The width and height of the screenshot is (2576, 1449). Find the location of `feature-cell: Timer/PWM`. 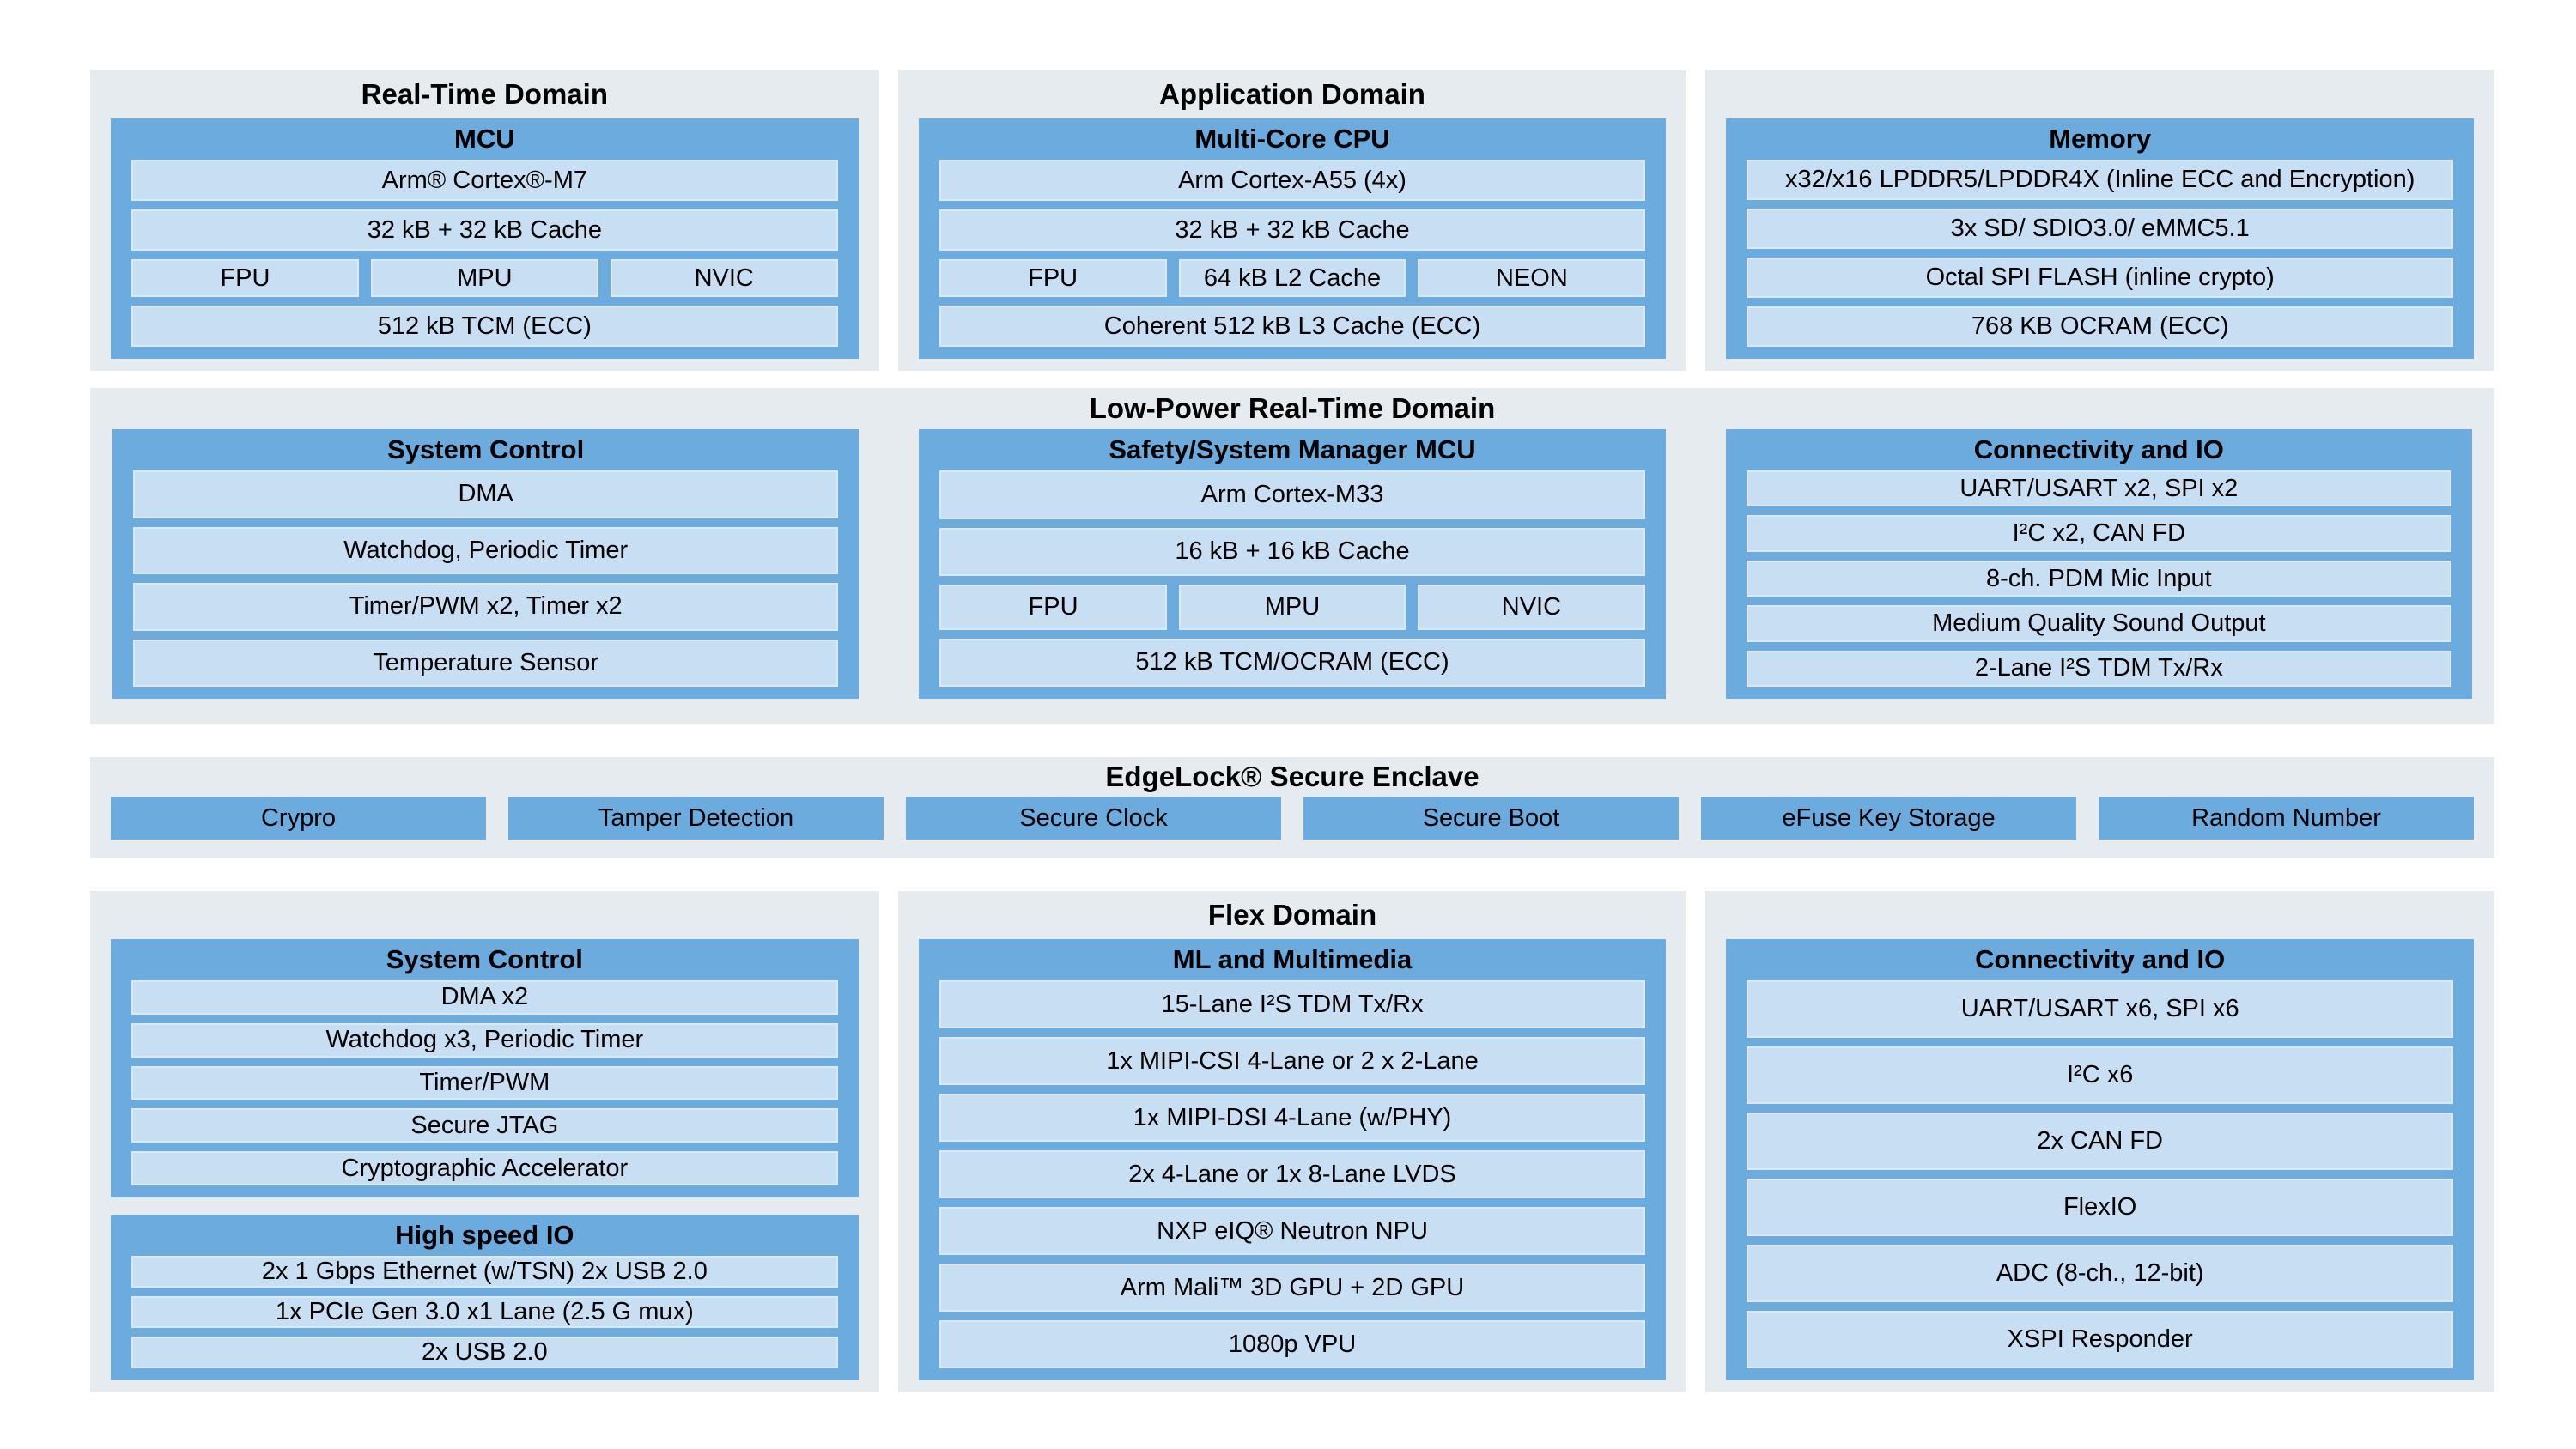

feature-cell: Timer/PWM is located at coordinates (485, 1082).